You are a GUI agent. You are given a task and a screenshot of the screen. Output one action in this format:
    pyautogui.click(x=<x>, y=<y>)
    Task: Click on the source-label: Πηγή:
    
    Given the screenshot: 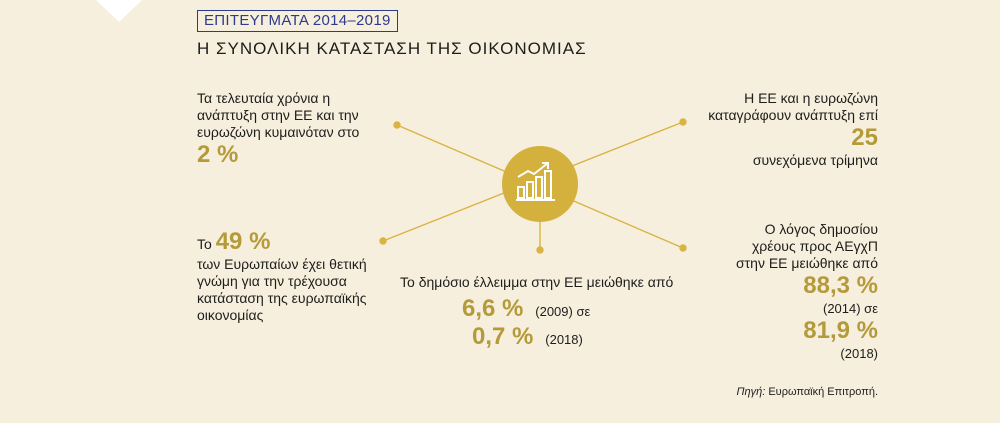 What is the action you would take?
    pyautogui.click(x=751, y=392)
    